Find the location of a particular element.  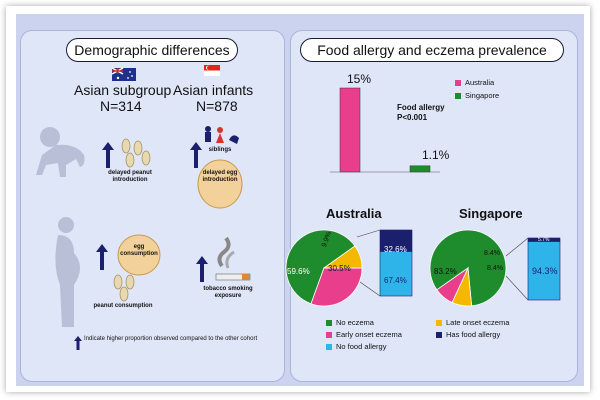

pregnant-woman-silhouette-icon is located at coordinates (67, 272).